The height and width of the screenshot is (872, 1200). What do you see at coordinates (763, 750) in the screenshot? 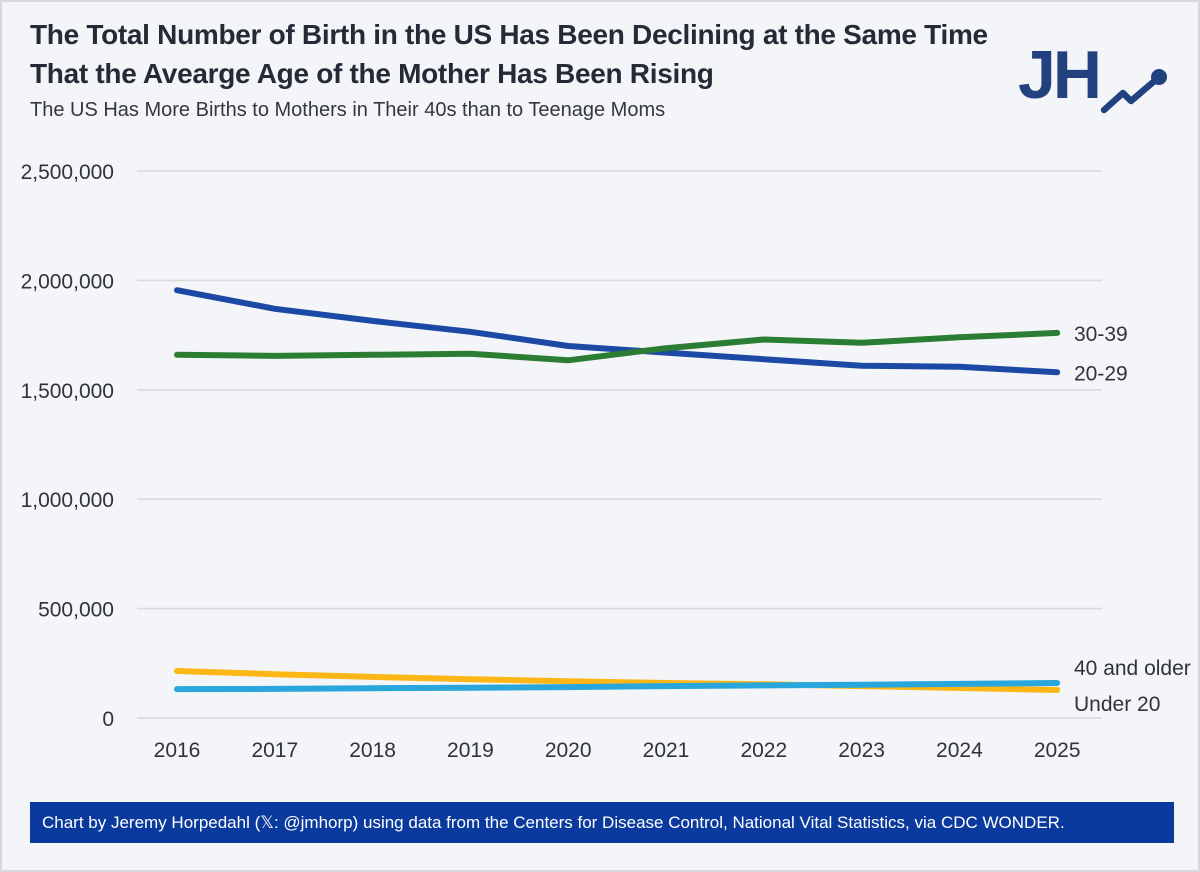
I see `x-tick-label: 2022` at bounding box center [763, 750].